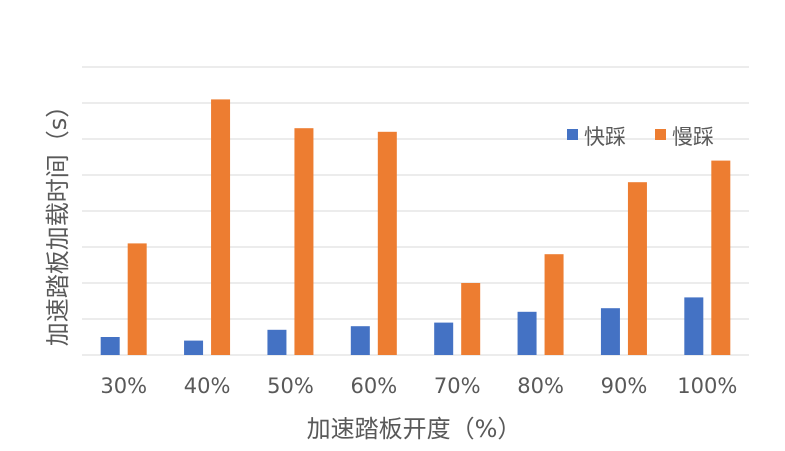 Image resolution: width=785 pixels, height=451 pixels. What do you see at coordinates (707, 386) in the screenshot?
I see `x-tick-label: 100%` at bounding box center [707, 386].